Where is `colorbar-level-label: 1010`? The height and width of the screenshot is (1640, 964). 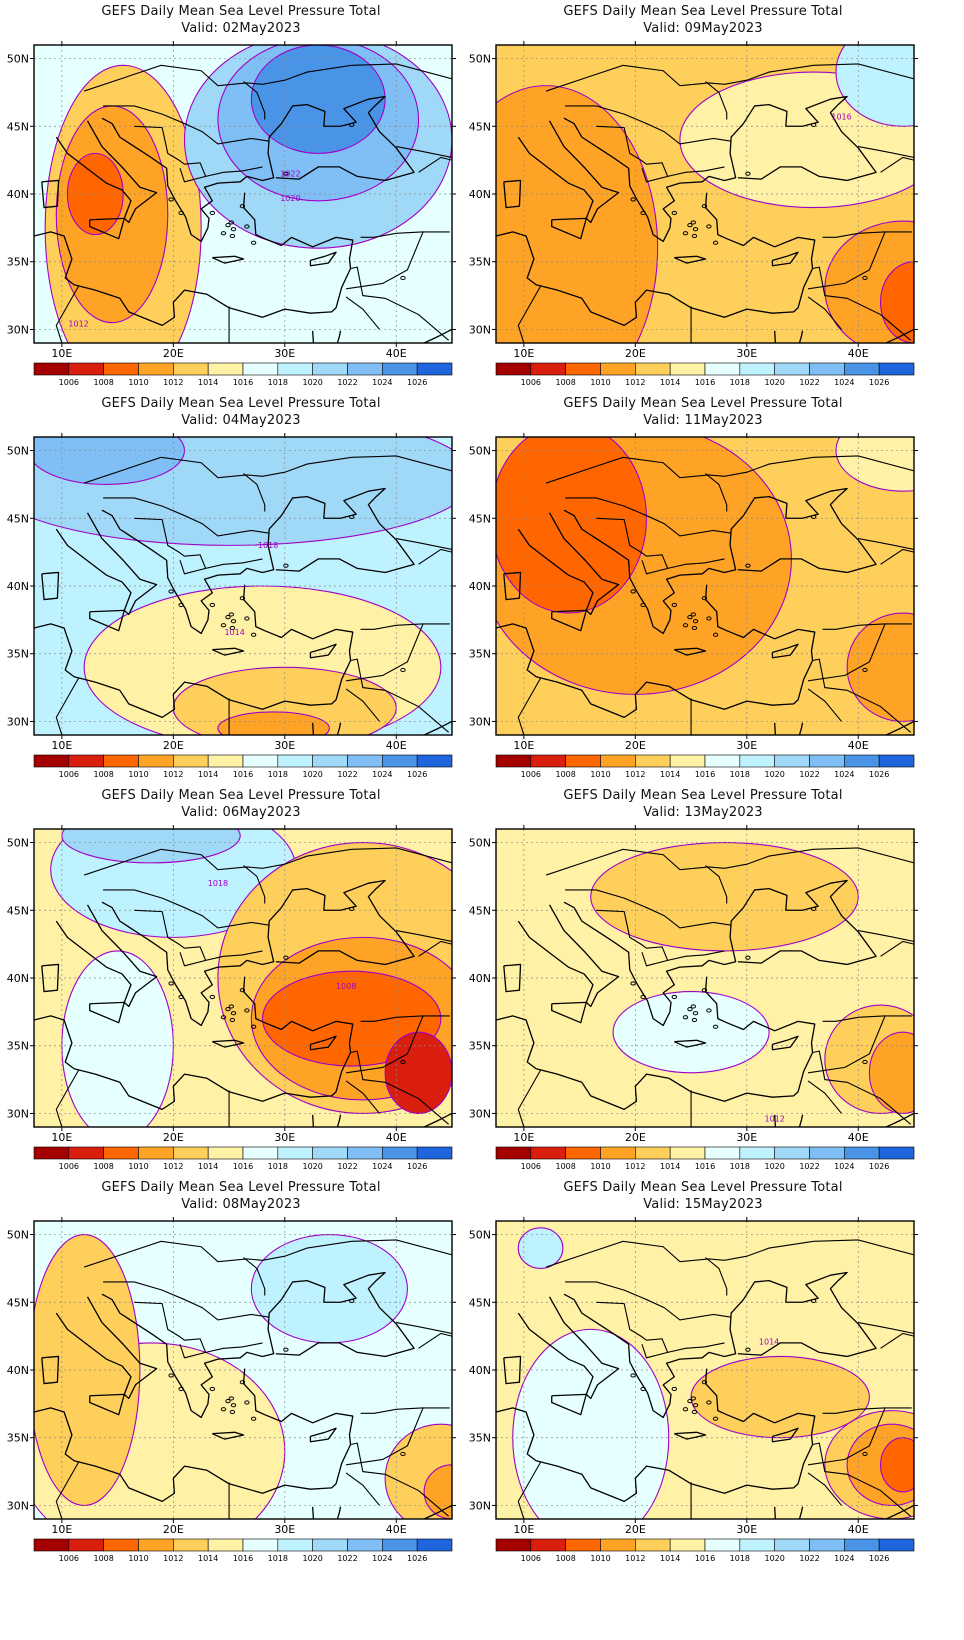 colorbar-level-label: 1010 is located at coordinates (600, 774).